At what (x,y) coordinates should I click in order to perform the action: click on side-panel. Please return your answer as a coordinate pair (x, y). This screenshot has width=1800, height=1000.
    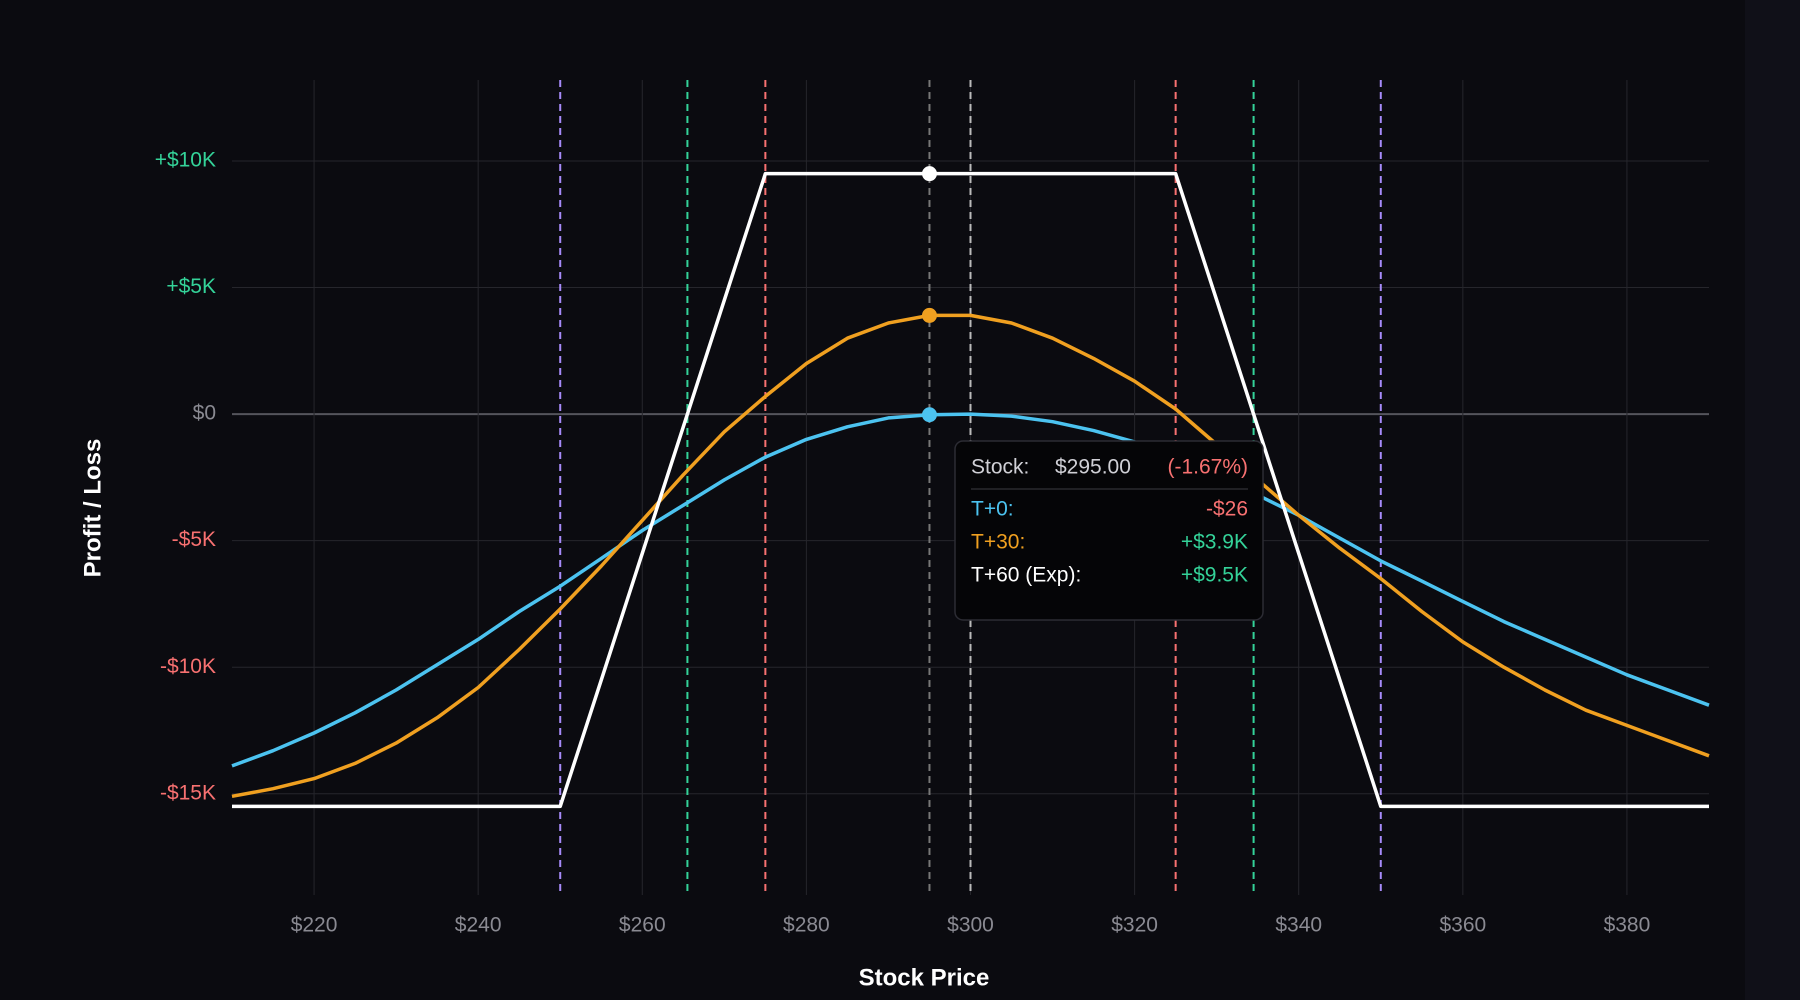
    Looking at the image, I should click on (1772, 500).